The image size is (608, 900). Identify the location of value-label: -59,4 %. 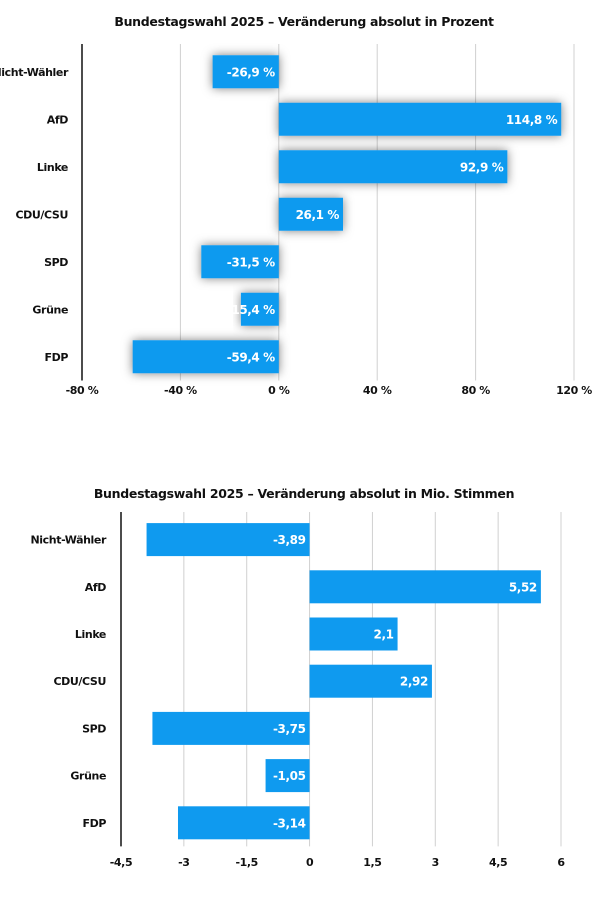
(251, 357).